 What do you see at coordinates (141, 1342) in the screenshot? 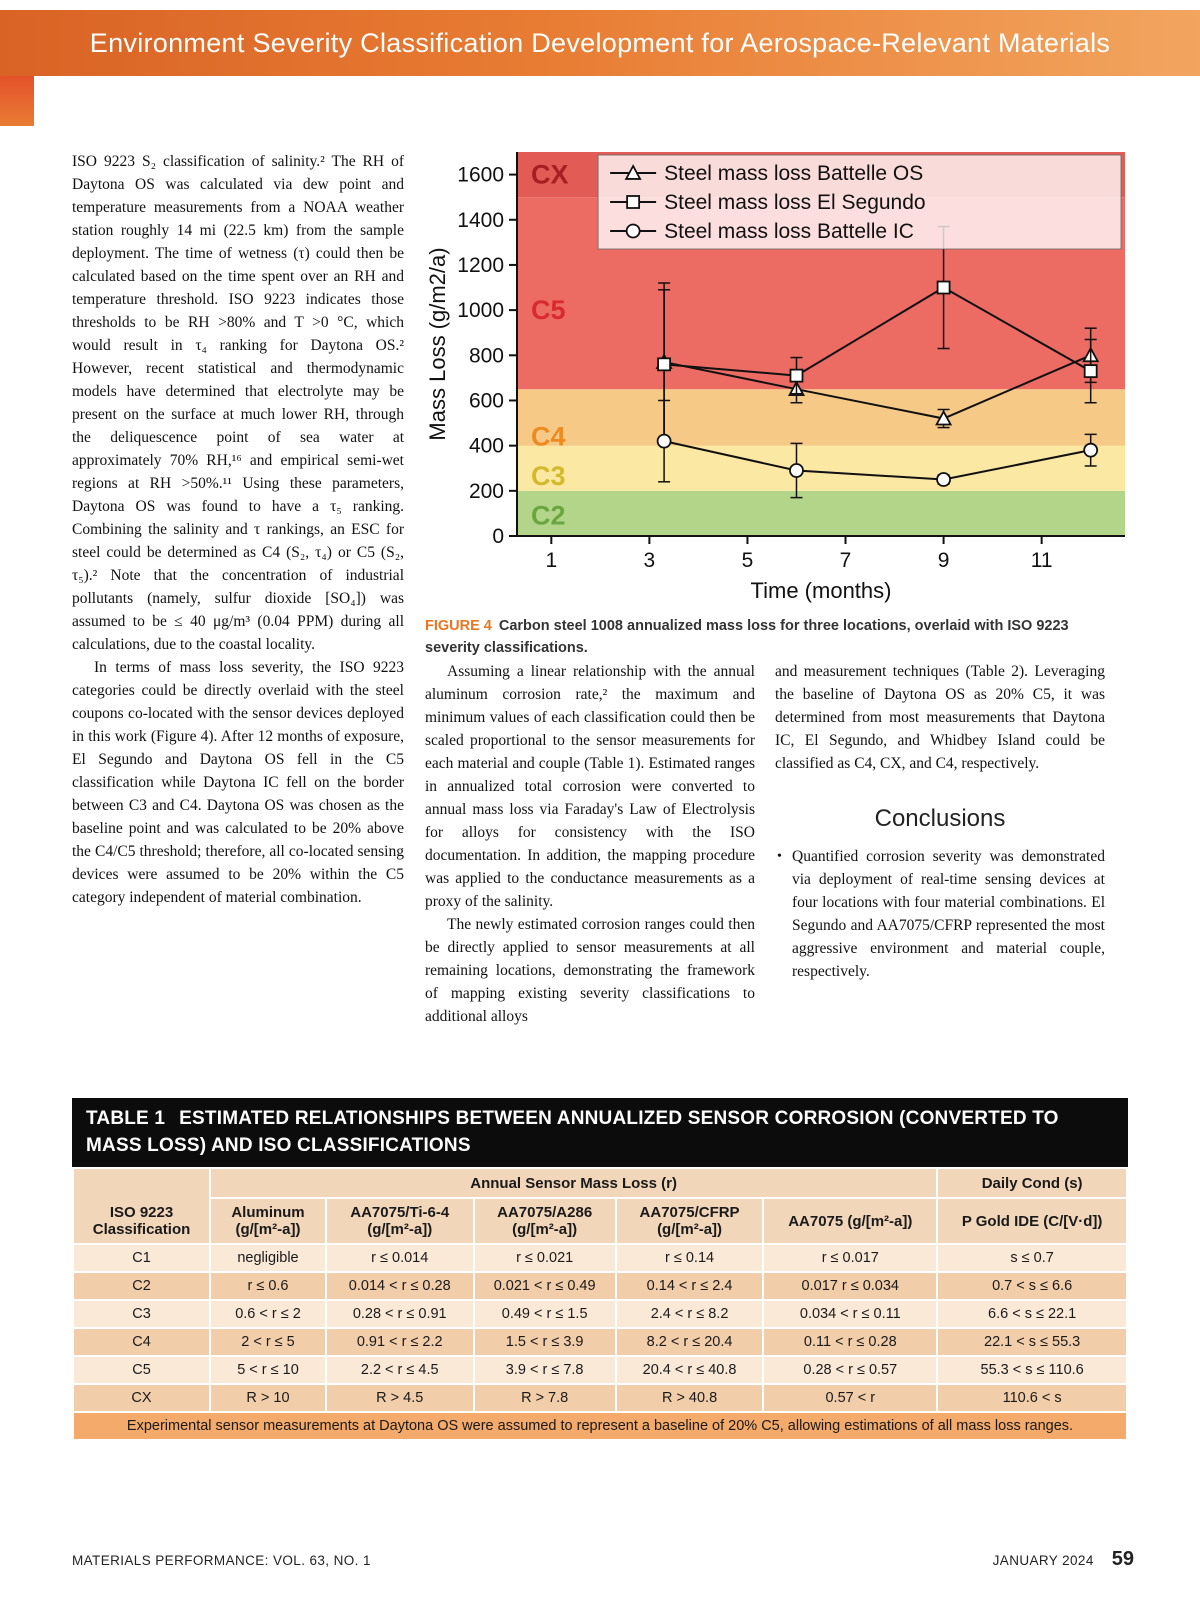
I see `classification-cell: C4` at bounding box center [141, 1342].